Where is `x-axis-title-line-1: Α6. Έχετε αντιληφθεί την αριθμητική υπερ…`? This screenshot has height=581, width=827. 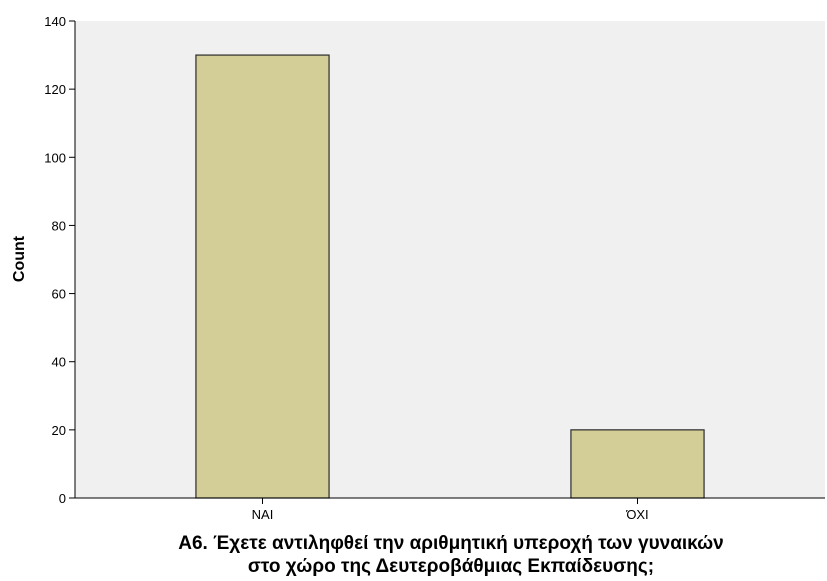 x-axis-title-line-1: Α6. Έχετε αντιληφθεί την αριθμητική υπερ… is located at coordinates (450, 543).